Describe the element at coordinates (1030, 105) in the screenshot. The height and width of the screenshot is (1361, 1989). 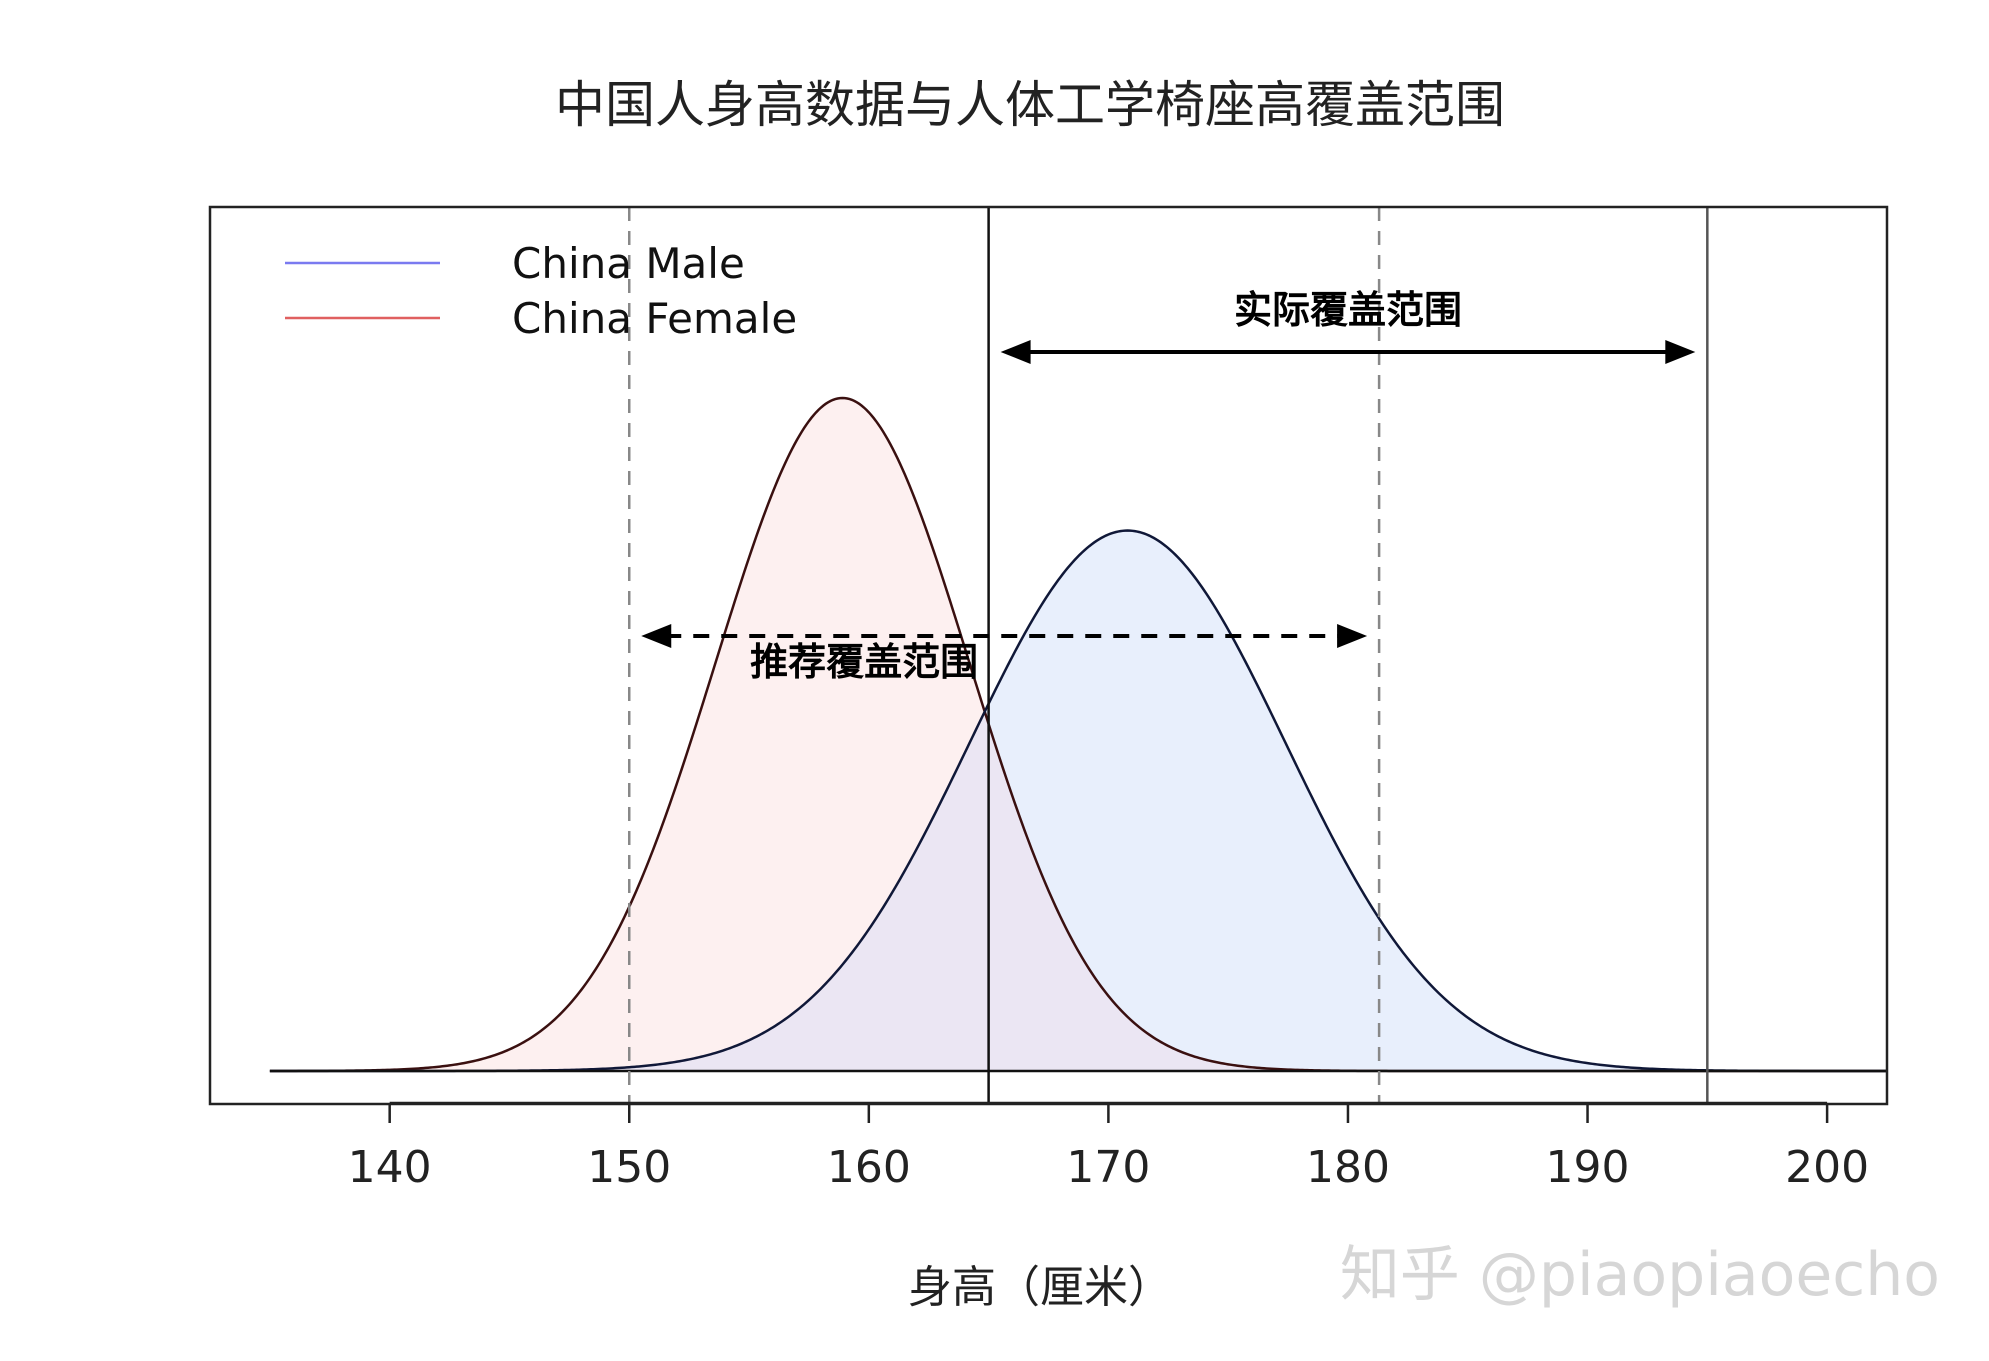
I see `chart-title: 中国人身高数据与人体工学椅座高覆盖范围` at that location.